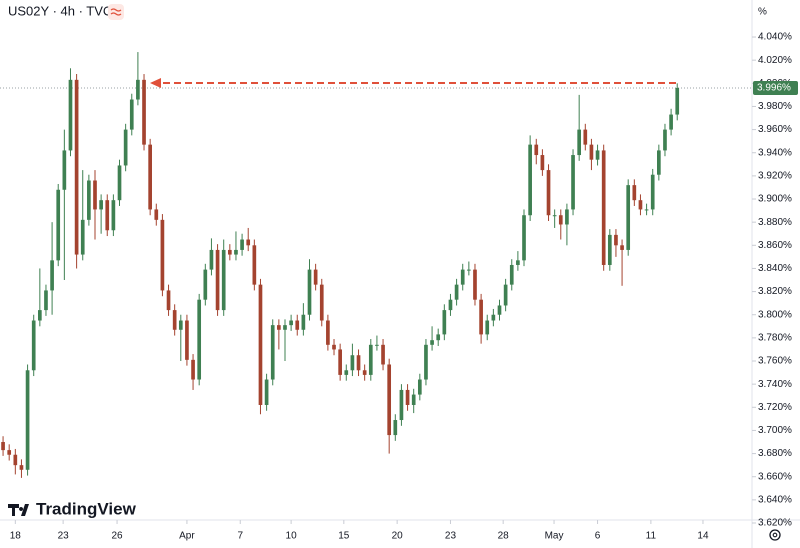 The height and width of the screenshot is (548, 800). I want to click on x-tick-label: 10, so click(292, 536).